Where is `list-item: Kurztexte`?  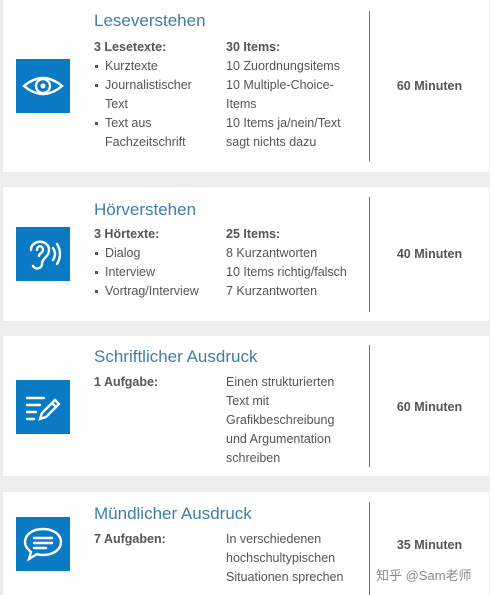
list-item: Kurztexte is located at coordinates (154, 66).